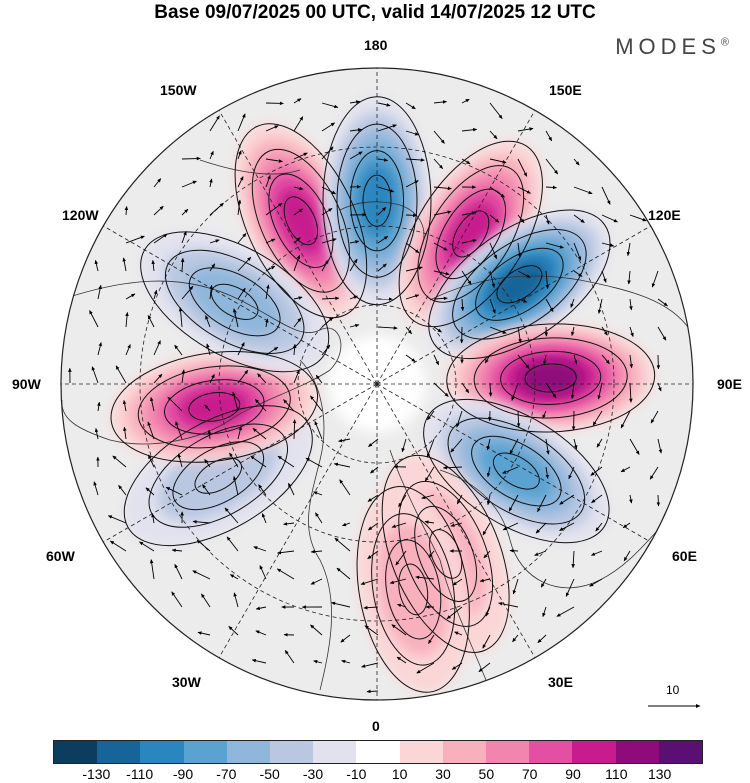 Image resolution: width=750 pixels, height=783 pixels. What do you see at coordinates (729, 384) in the screenshot?
I see `lon-label-90e: 90E` at bounding box center [729, 384].